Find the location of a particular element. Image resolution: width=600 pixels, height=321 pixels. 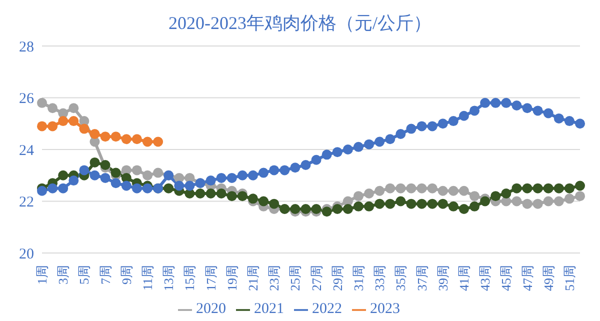

x-tick-label: 41周 is located at coordinates (464, 278).